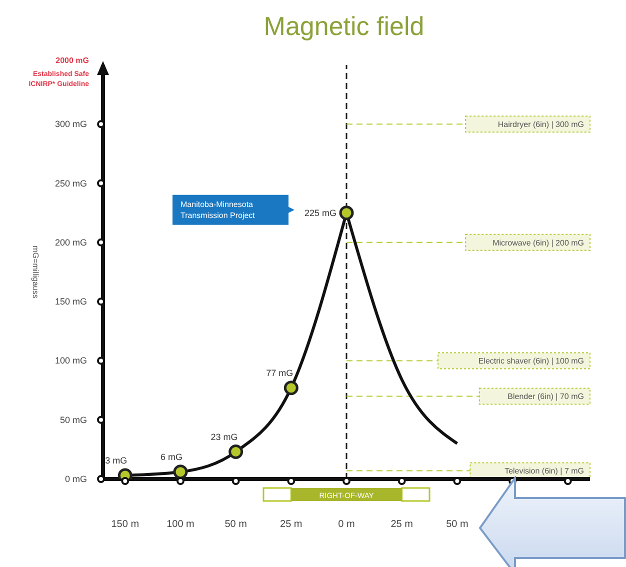 This screenshot has height=567, width=626. Describe the element at coordinates (546, 397) in the screenshot. I see `ref-line-label: Blender (6in) | 70 mG` at that location.